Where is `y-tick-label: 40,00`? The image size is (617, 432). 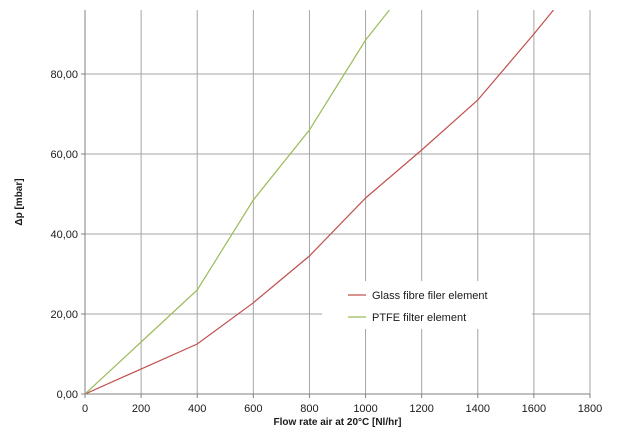 y-tick-label: 40,00 is located at coordinates (64, 235).